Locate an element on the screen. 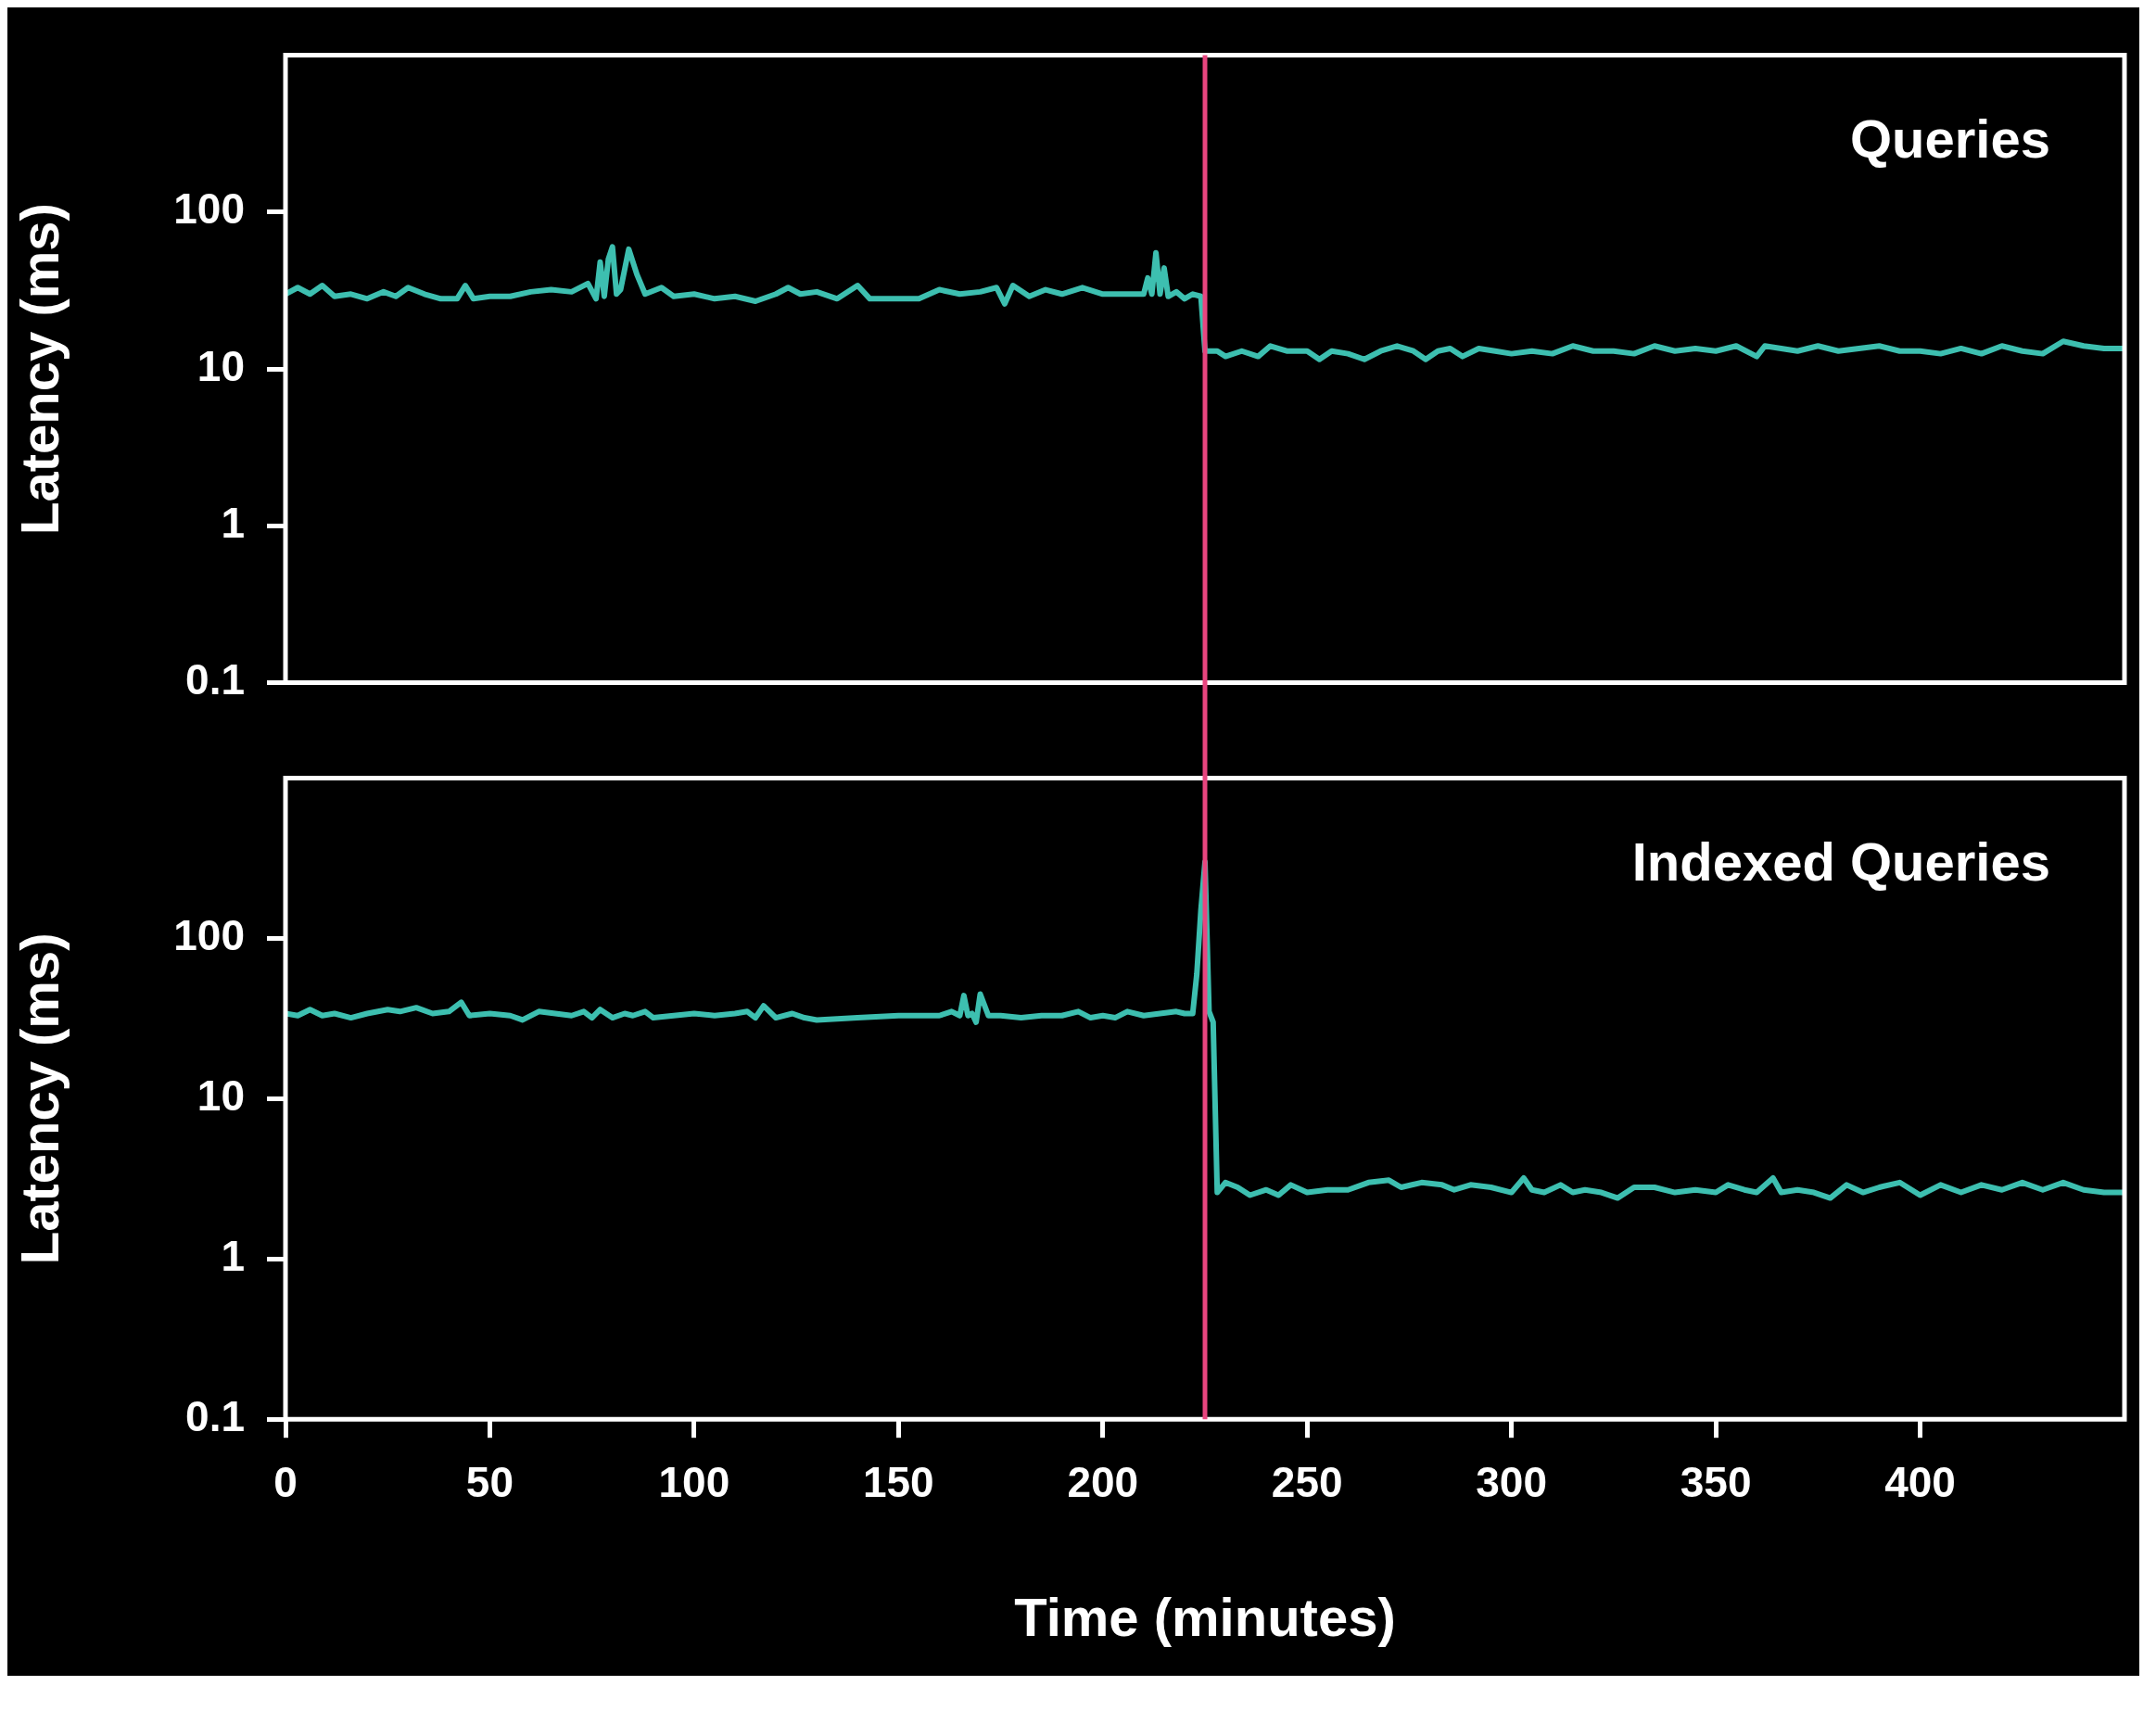  x-tick-label: 50 is located at coordinates (490, 1482).